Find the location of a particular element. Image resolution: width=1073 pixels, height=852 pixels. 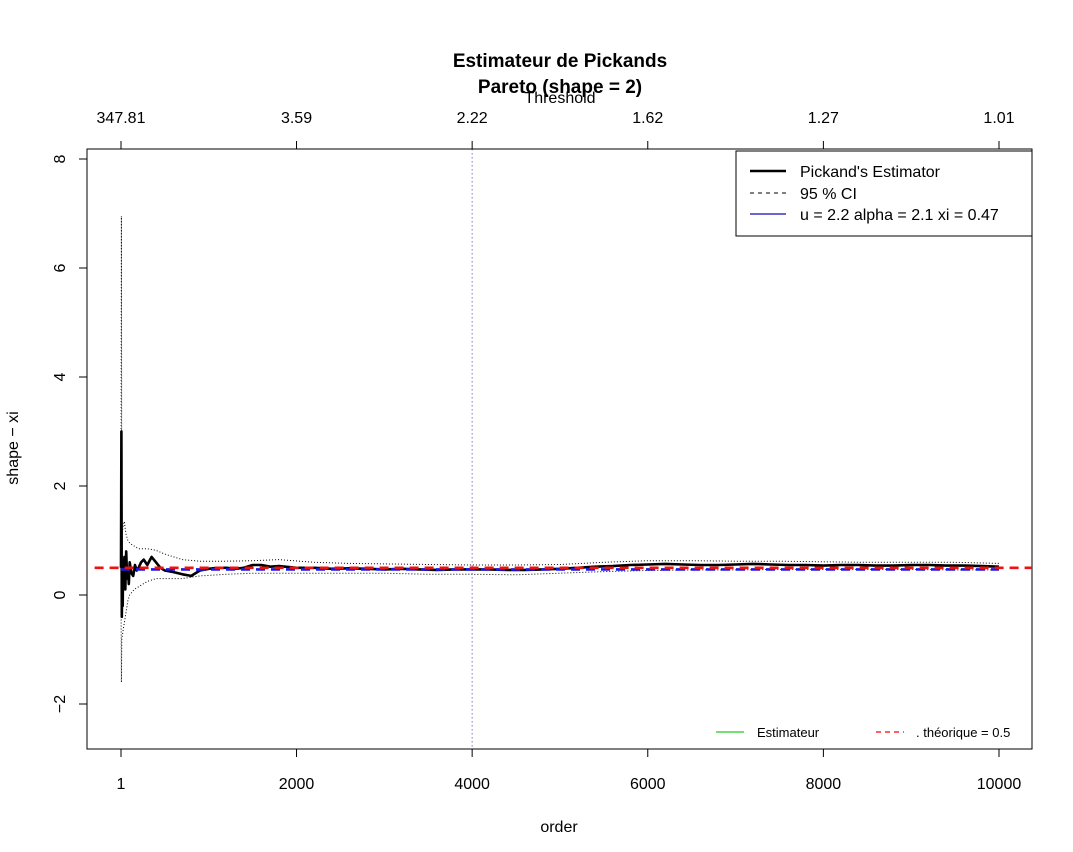

legend-secondary-label-theorique: . théorique = 0.5 is located at coordinates (963, 732).